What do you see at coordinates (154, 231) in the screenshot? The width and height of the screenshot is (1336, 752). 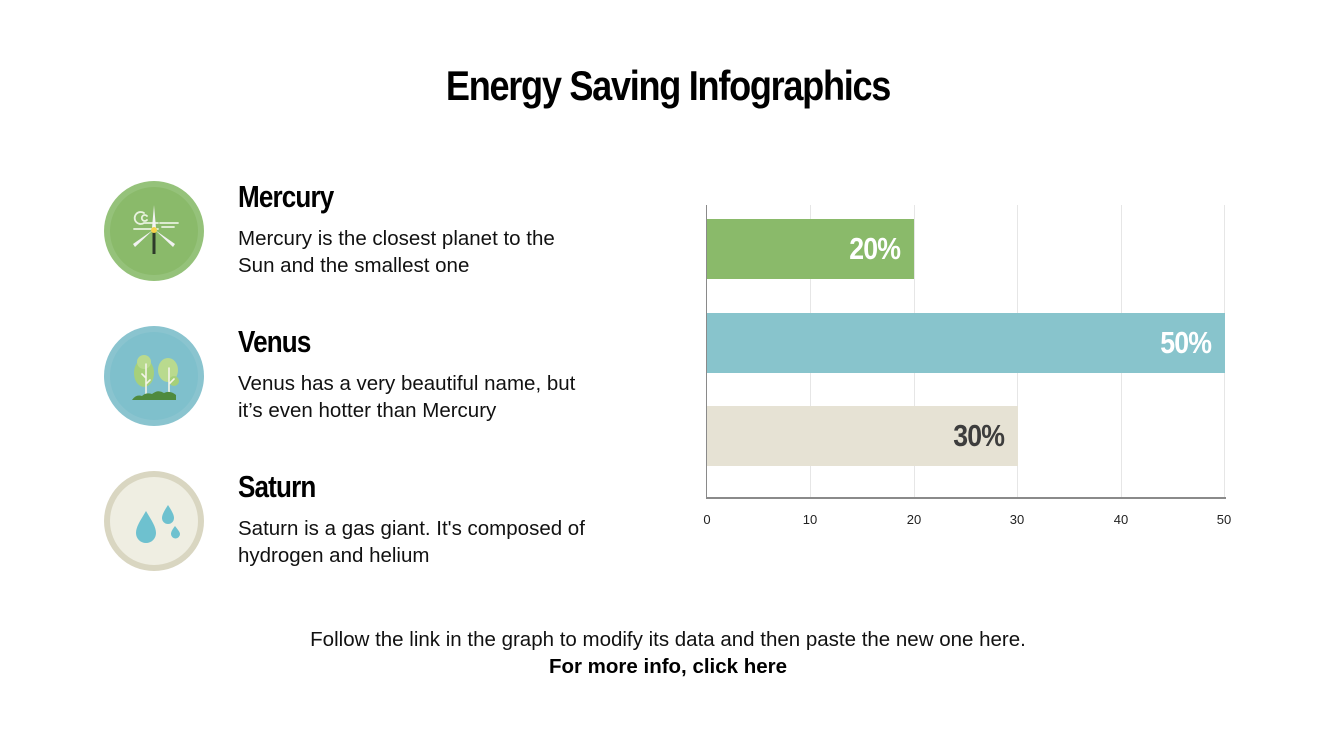 I see `wind-turbine-icon` at bounding box center [154, 231].